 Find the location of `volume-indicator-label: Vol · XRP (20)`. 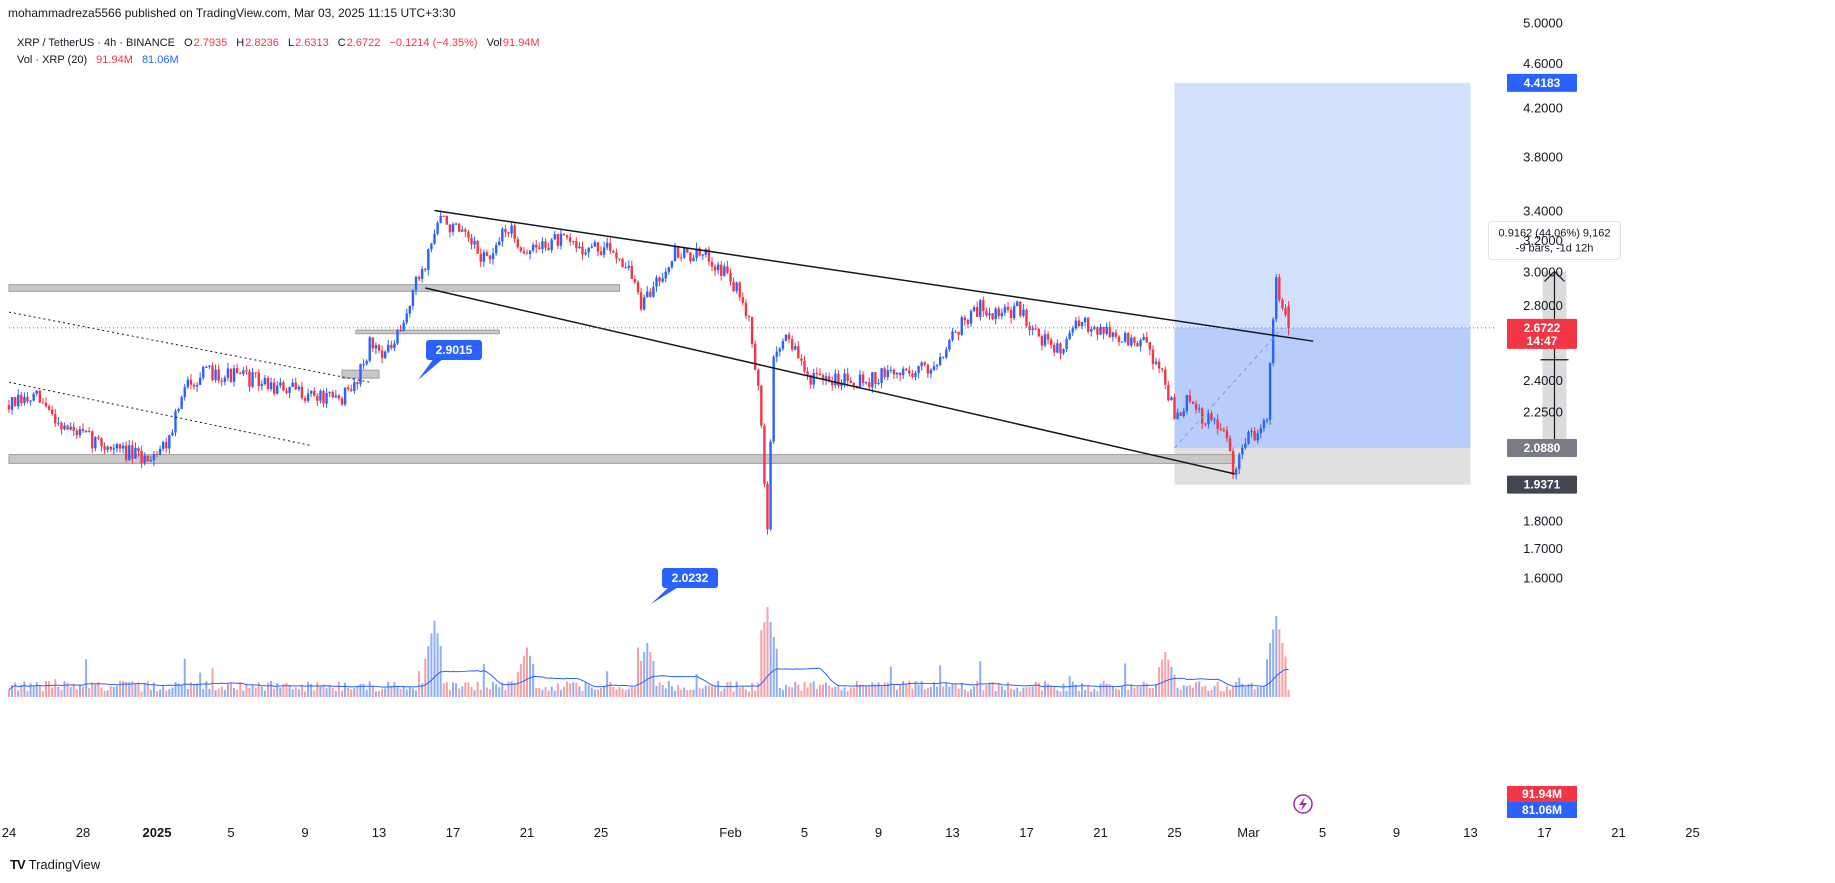

volume-indicator-label: Vol · XRP (20) is located at coordinates (52, 60).